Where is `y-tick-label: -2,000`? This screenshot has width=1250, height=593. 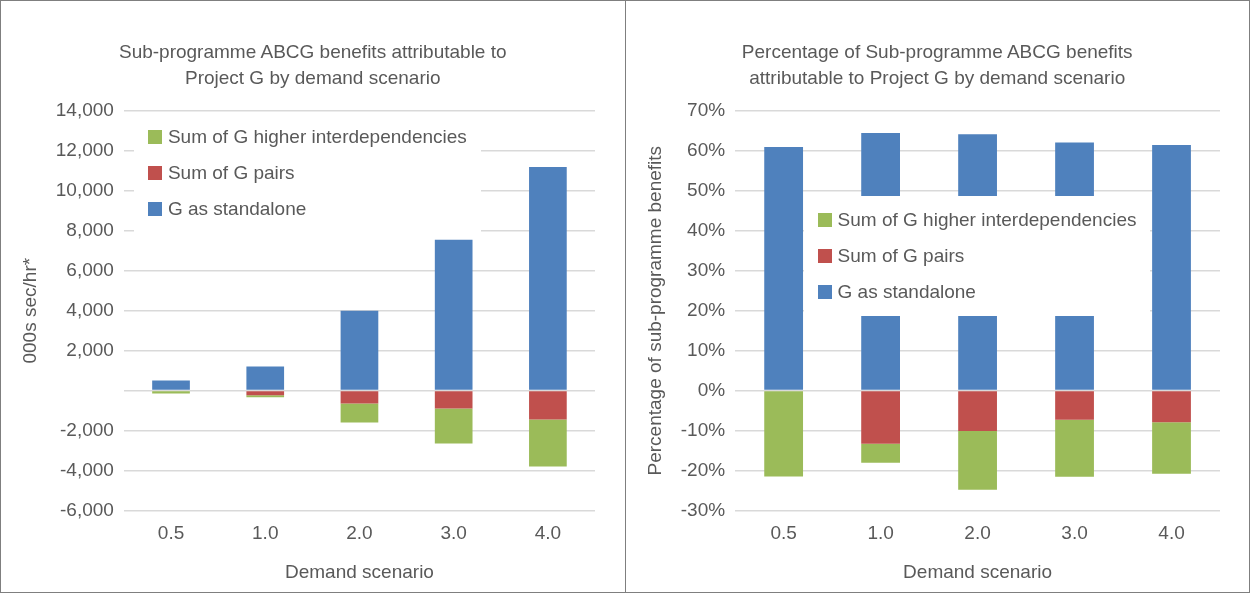
y-tick-label: -2,000 is located at coordinates (87, 429).